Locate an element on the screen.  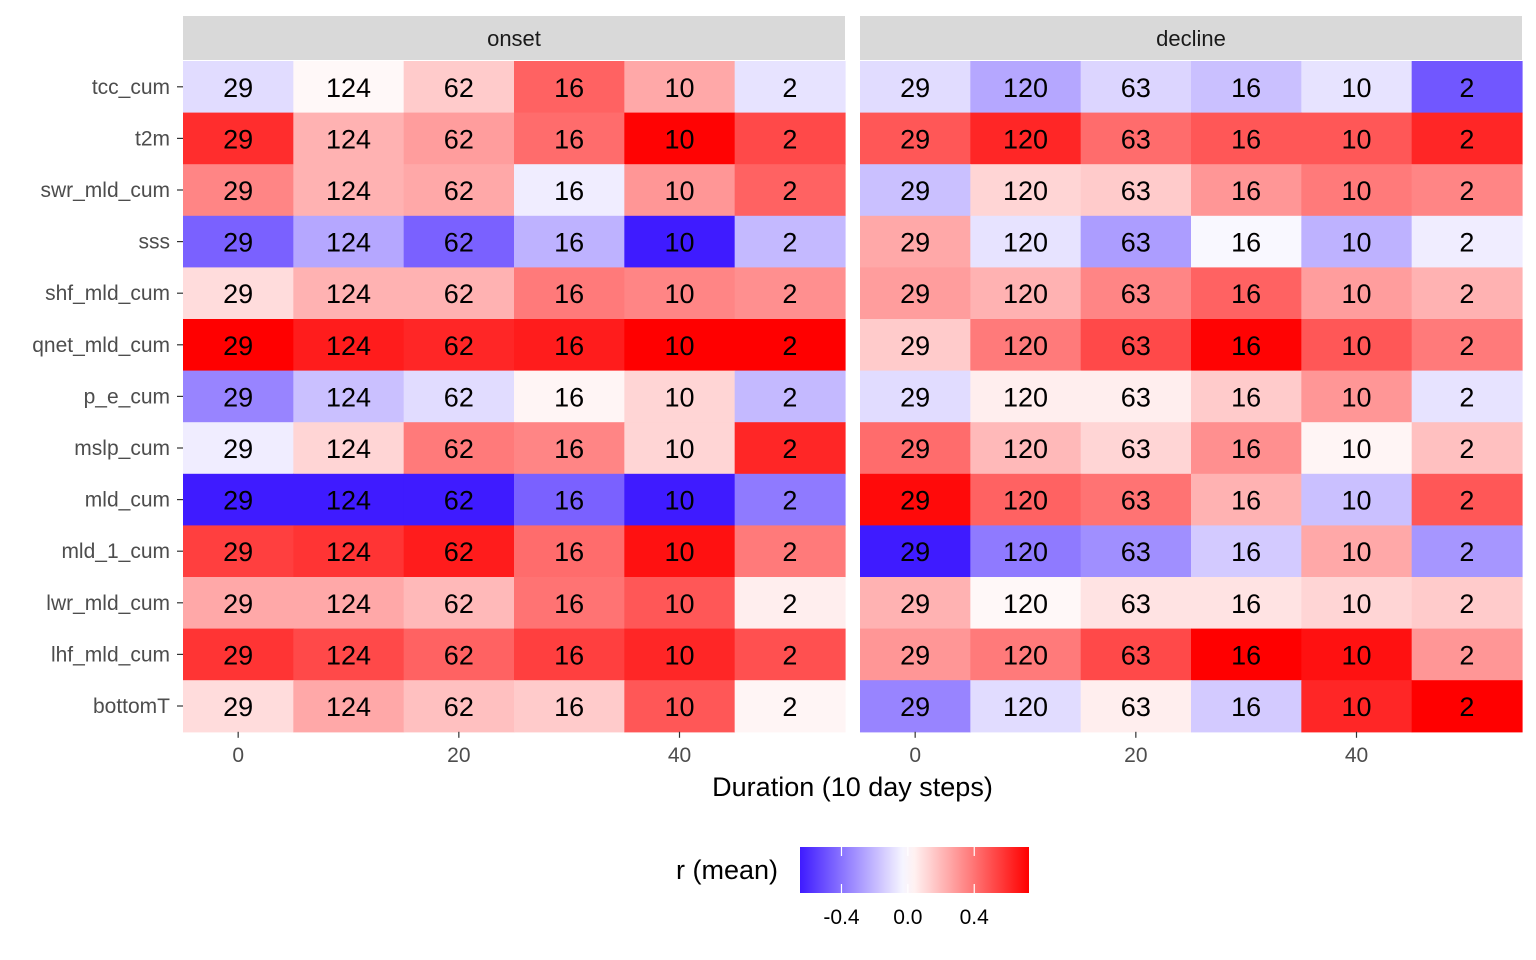
y-tick-label: mld_cum is located at coordinates (127, 500).